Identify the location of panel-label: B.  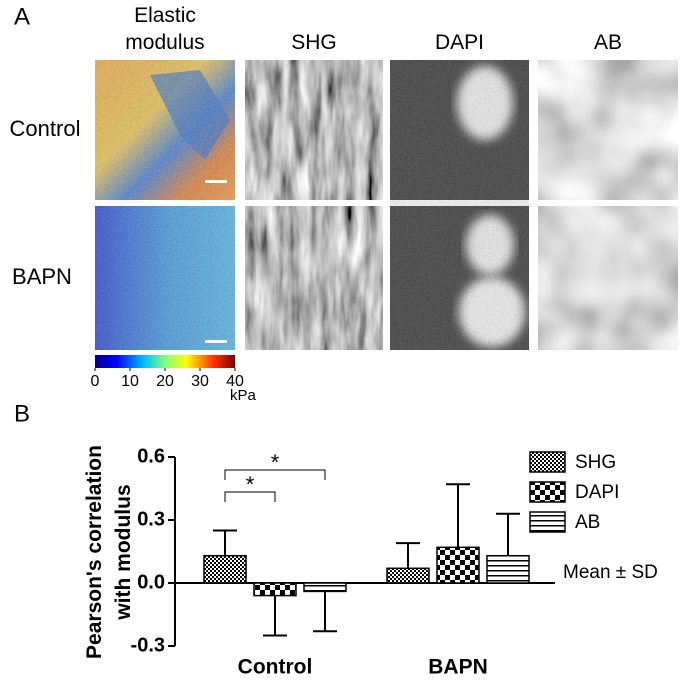
(22, 413).